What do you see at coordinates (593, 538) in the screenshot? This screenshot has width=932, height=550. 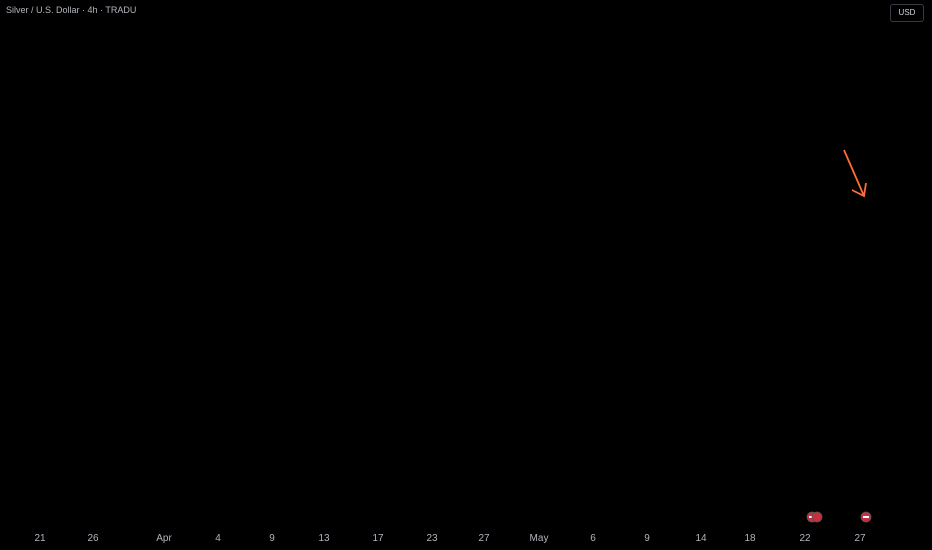 I see `x-tick-label: 6` at bounding box center [593, 538].